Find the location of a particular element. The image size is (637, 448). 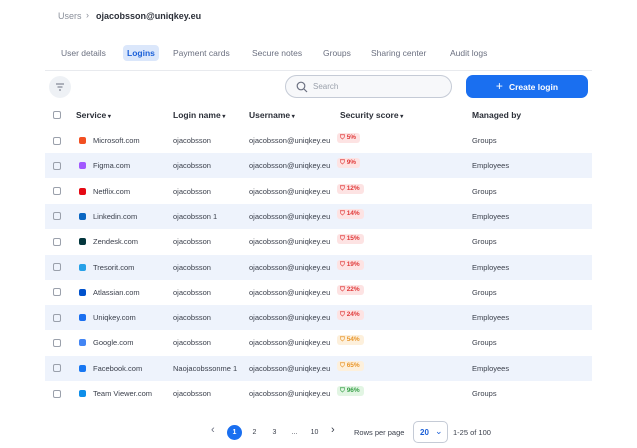

rows-select: 20 ⌄ is located at coordinates (430, 432).